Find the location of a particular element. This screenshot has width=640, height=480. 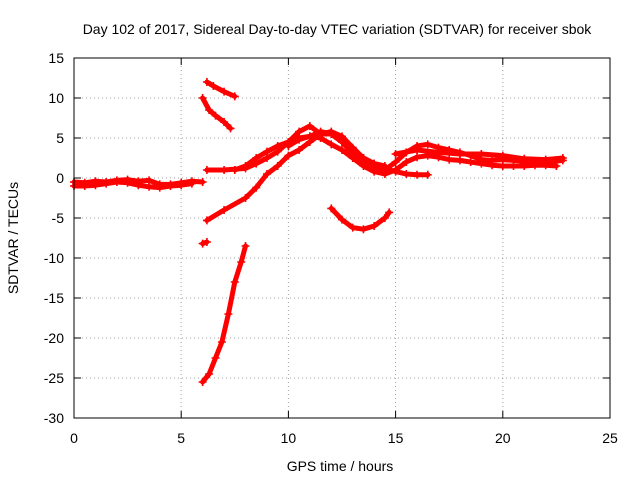

series-track-l is located at coordinates (360, 219).